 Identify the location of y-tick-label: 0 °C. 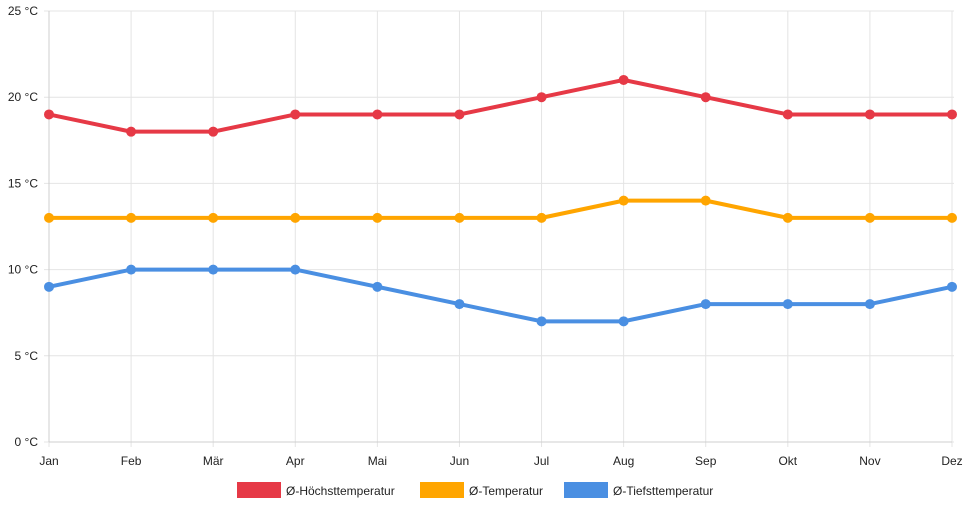
(27, 442).